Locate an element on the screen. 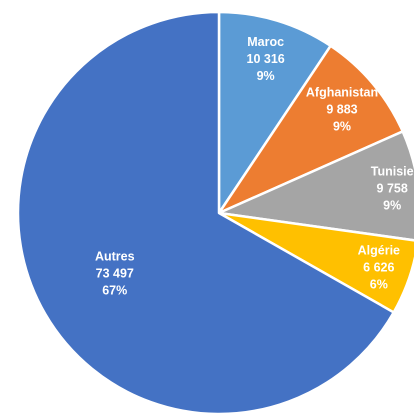  data-label-value-autres: 73 497 is located at coordinates (115, 274).